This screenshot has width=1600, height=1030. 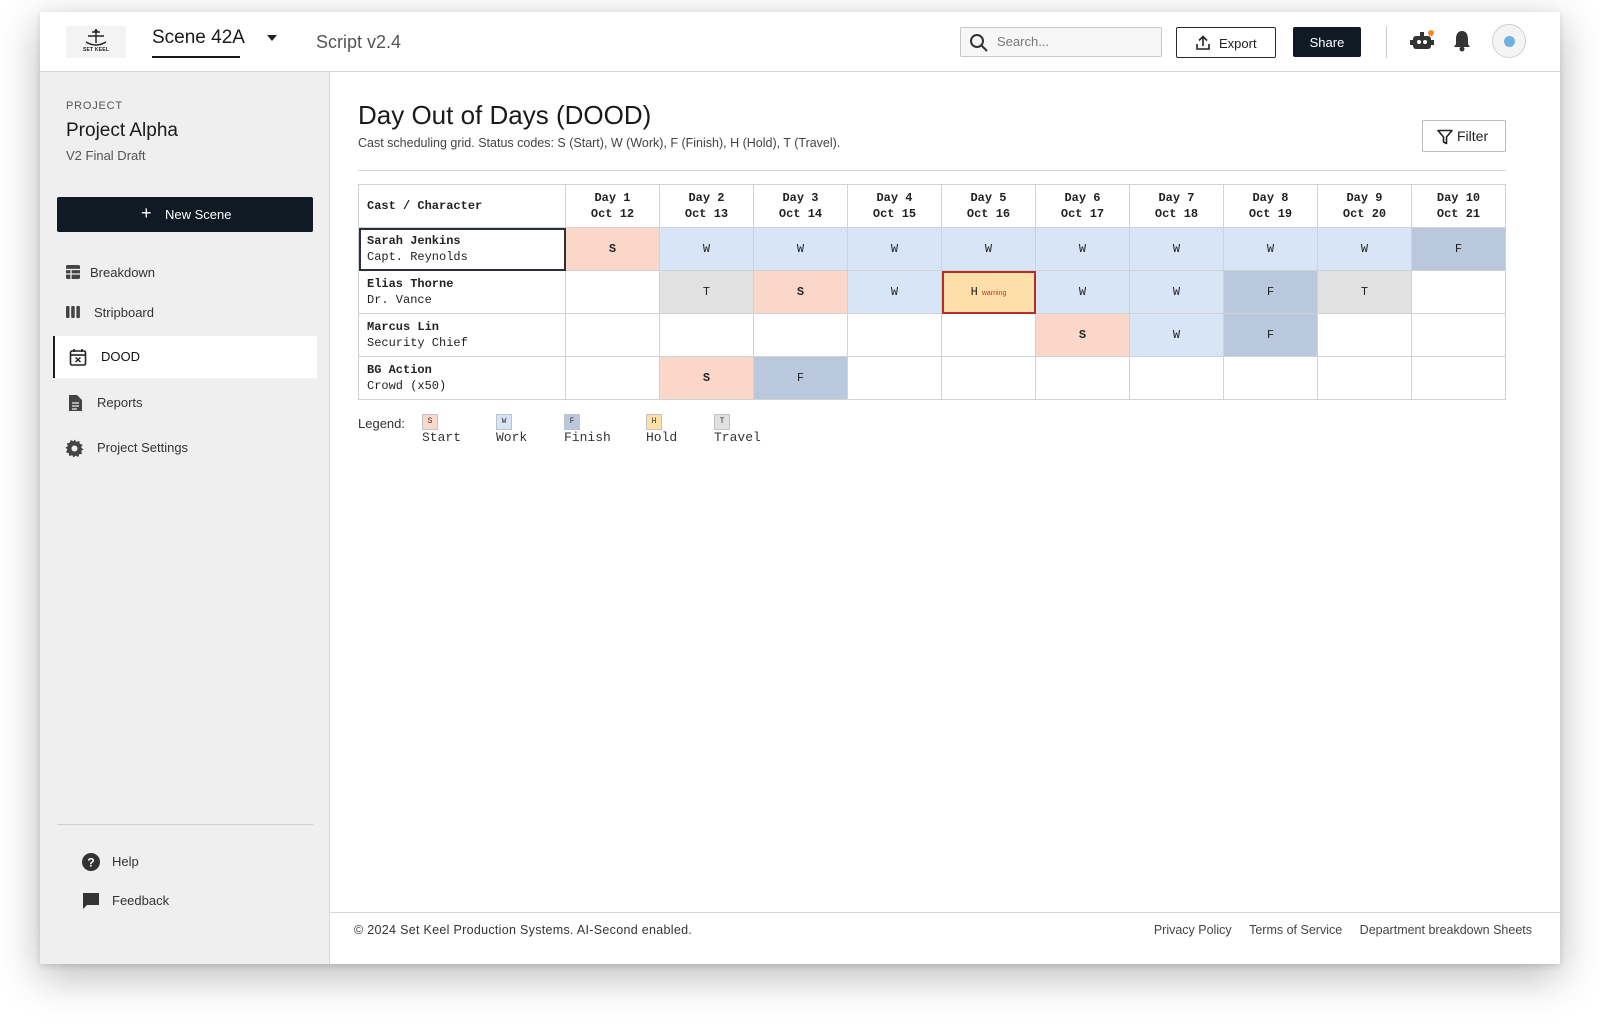 I want to click on page-title: Day Out of Days (DOOD), so click(x=505, y=115).